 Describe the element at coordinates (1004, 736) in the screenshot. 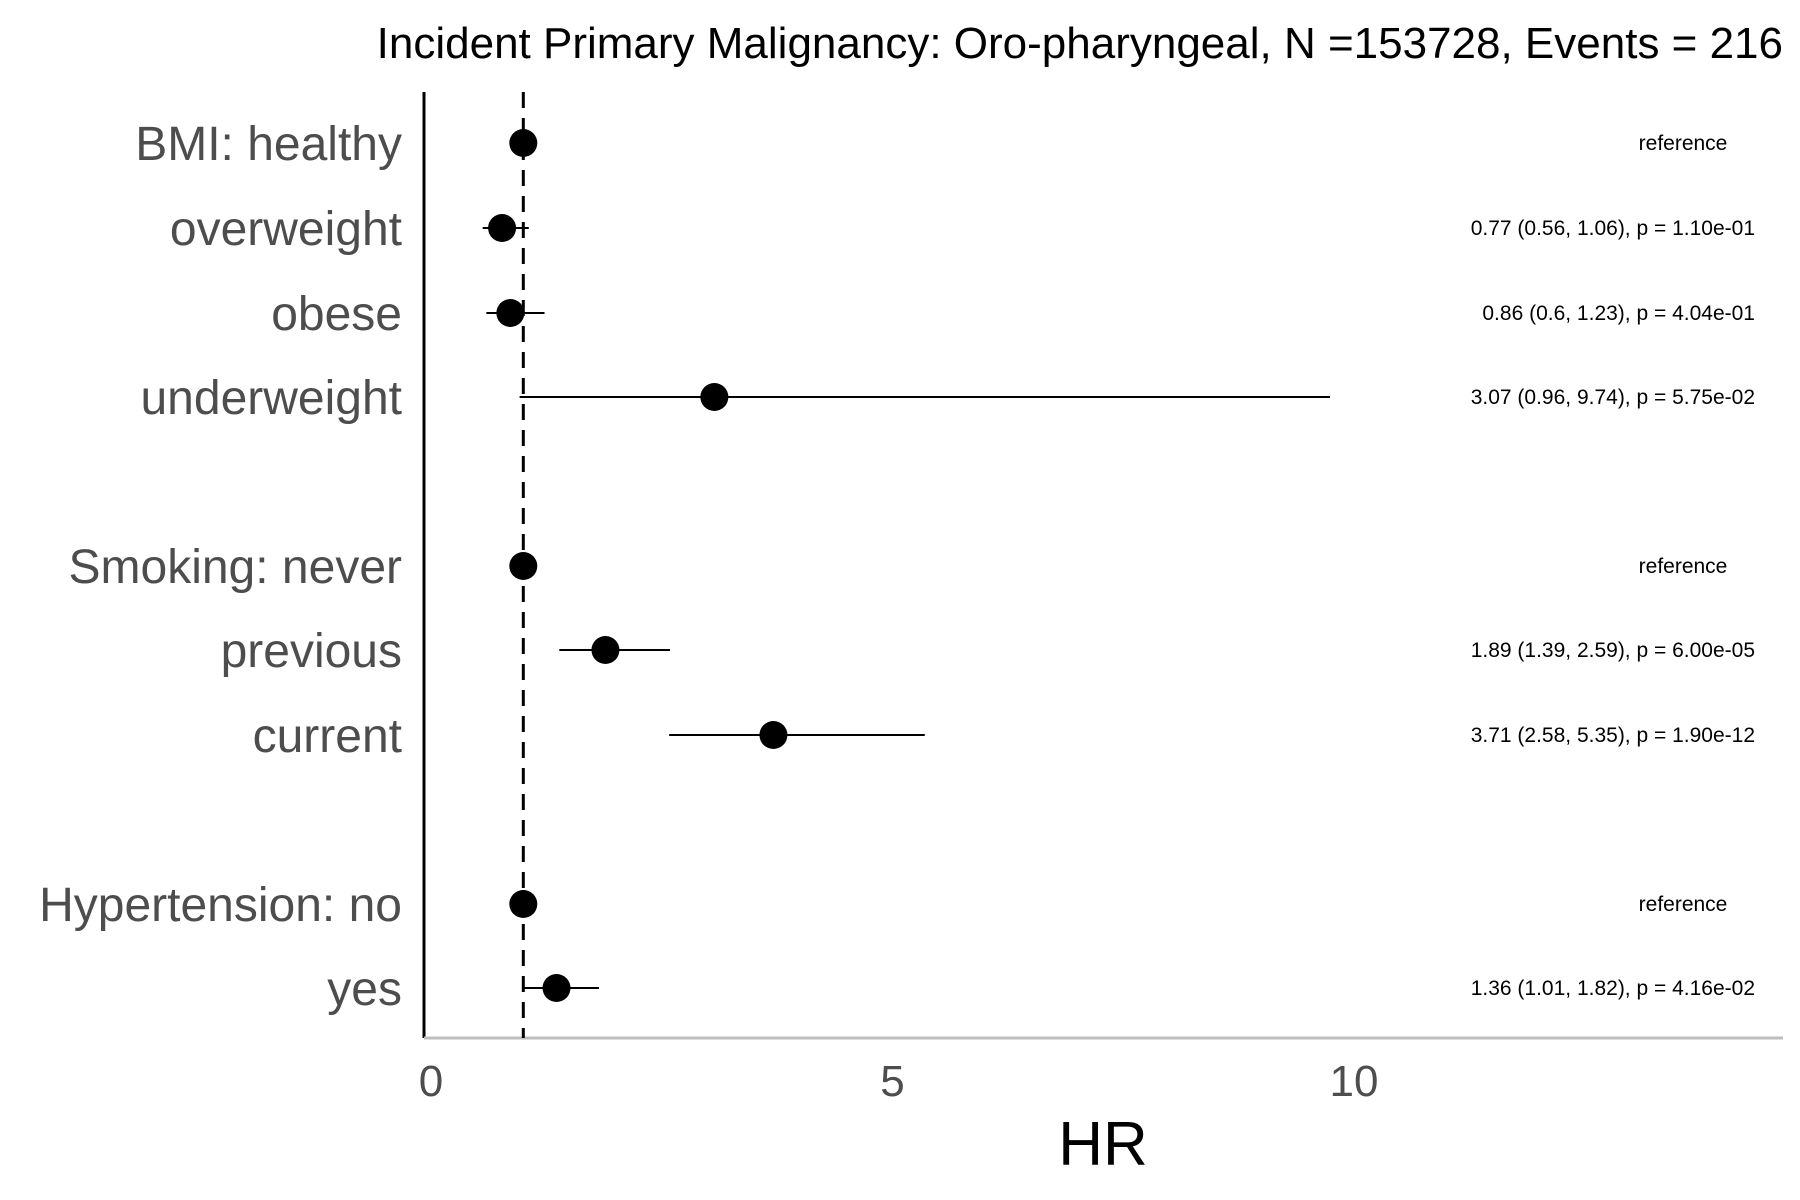

I see `forest-row: current 3.71 (2.58, 5.35), p = 1.90e-12` at that location.